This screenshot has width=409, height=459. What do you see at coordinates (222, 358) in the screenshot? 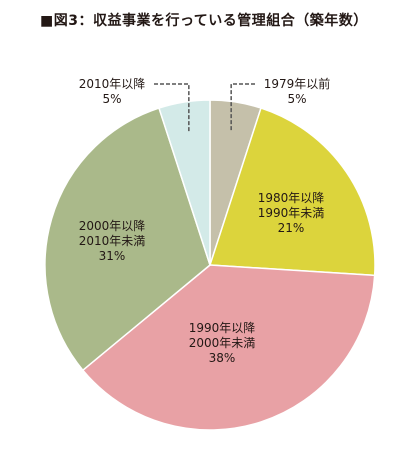
I see `slice-value-label: 38%` at bounding box center [222, 358].